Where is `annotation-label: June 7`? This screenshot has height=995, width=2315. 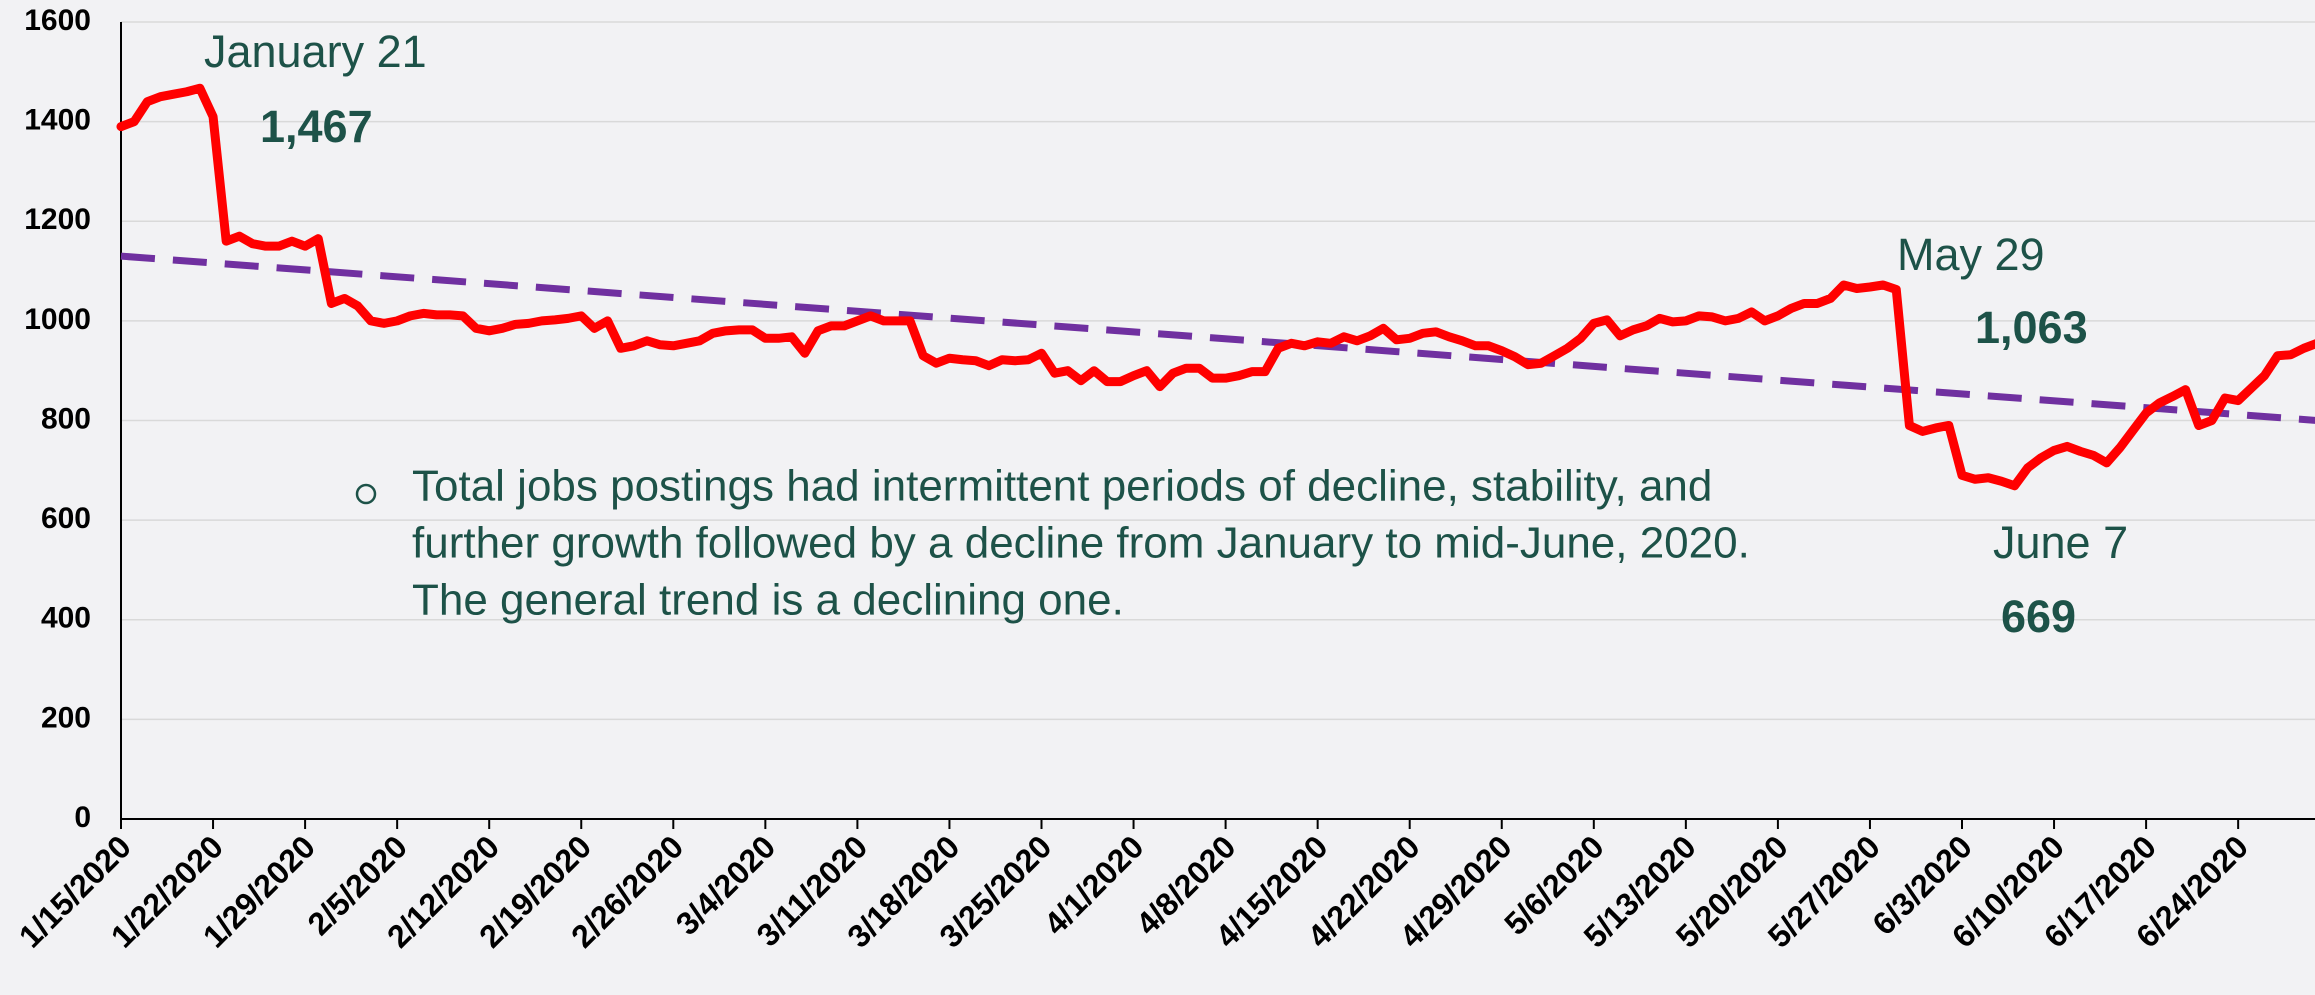
annotation-label: June 7 is located at coordinates (2060, 542).